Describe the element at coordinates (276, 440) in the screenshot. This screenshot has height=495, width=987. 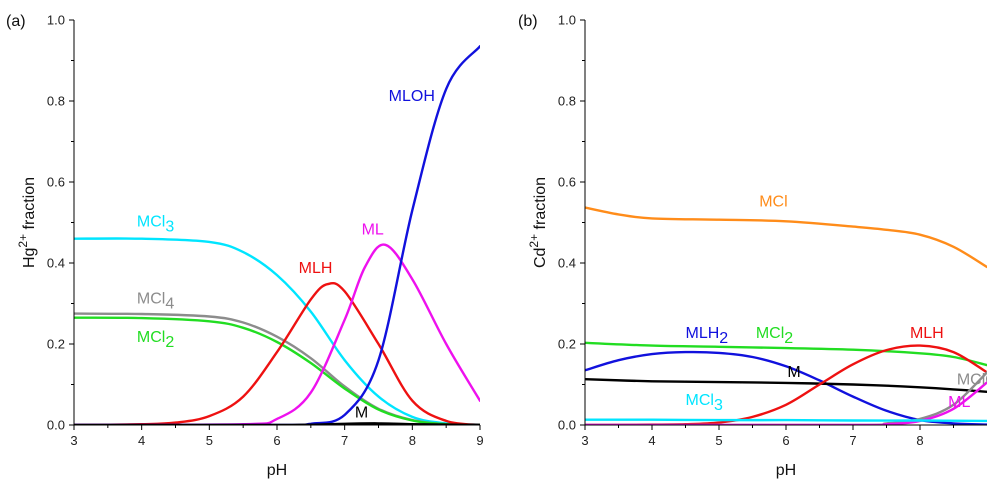
I see `panel-a-x-tick-label: 6` at that location.